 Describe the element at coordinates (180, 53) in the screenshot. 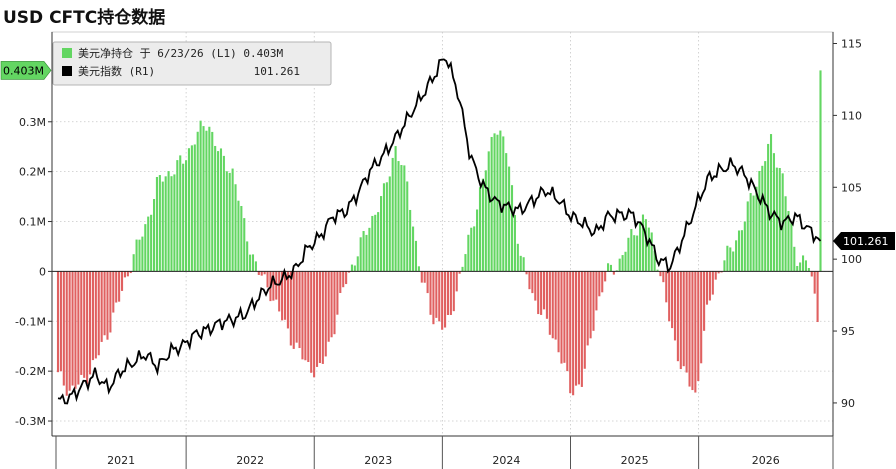

I see `legend-label-positions: 美元净持仓 于 6/23/26 (L1) 0.403M` at that location.